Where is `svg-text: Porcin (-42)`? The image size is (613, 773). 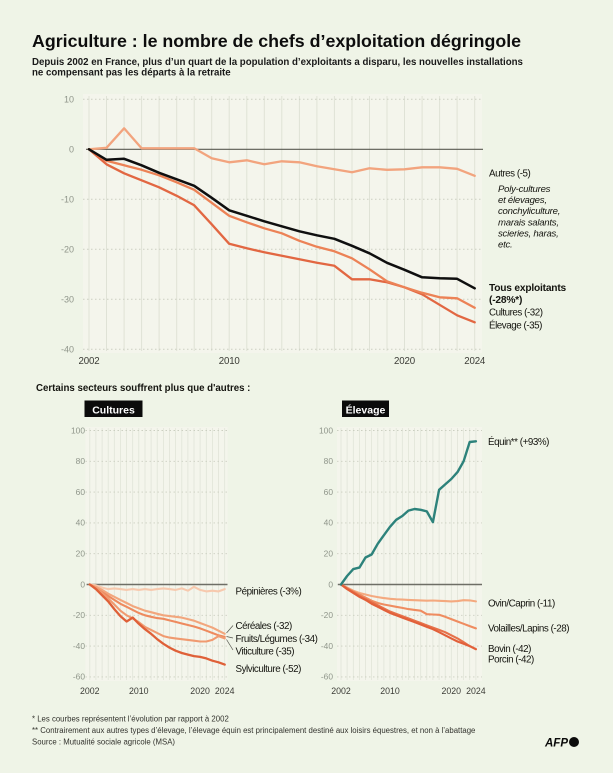
svg-text: Porcin (-42) is located at coordinates (511, 659).